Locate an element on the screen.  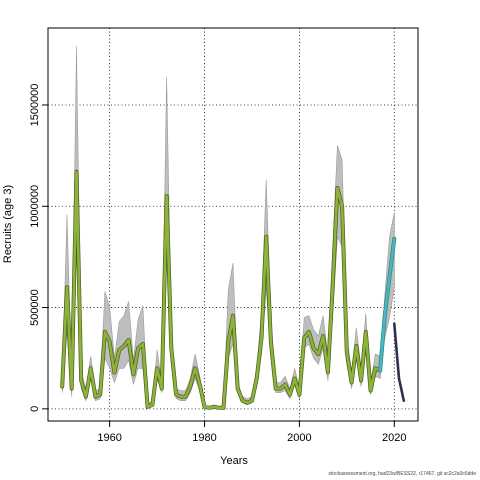
point-1980 is located at coordinates (204, 407).